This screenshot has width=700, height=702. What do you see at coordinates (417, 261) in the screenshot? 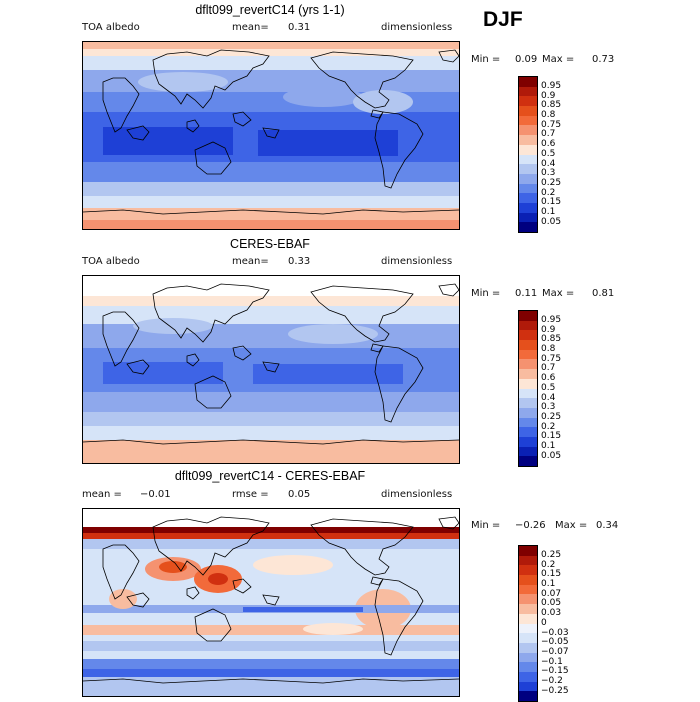
I see `panel2-units-label: dimensionless` at bounding box center [417, 261].